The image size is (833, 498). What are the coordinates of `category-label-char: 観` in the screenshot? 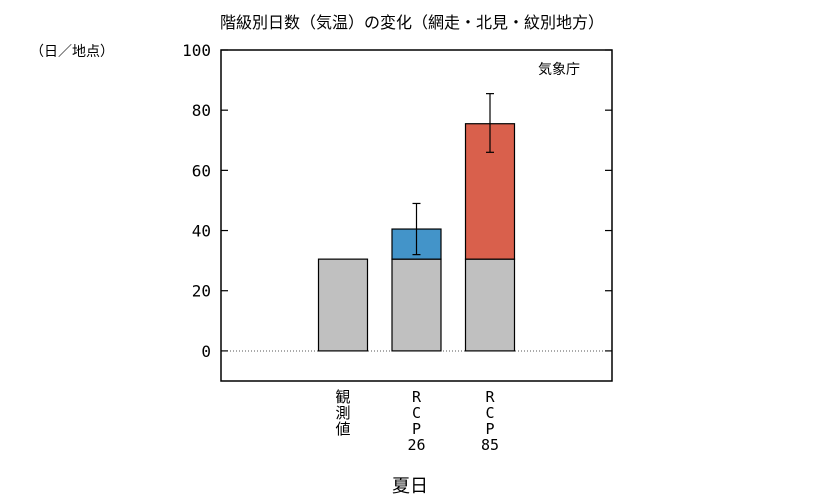 It's located at (342, 397).